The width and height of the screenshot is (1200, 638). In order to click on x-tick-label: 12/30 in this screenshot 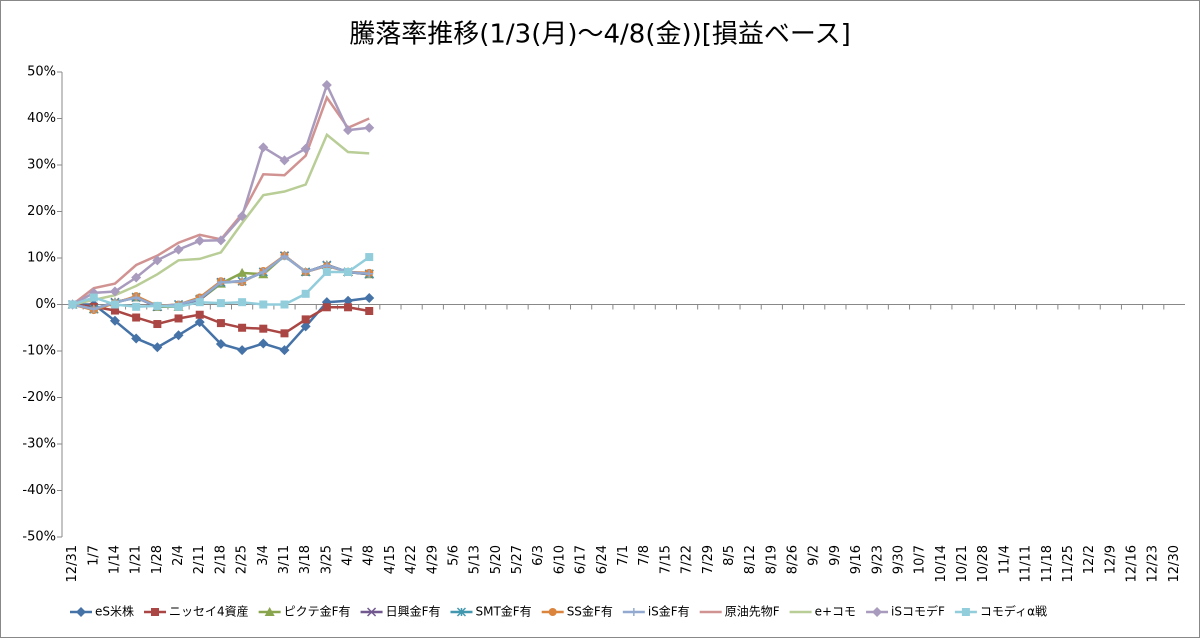, I will do `click(1174, 563)`.